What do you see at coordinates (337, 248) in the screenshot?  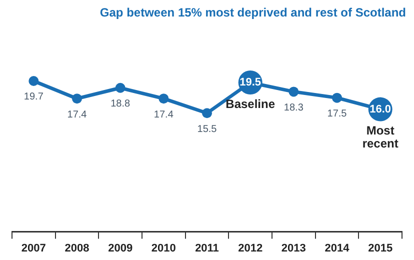 I see `x-tick-label: 2014` at bounding box center [337, 248].